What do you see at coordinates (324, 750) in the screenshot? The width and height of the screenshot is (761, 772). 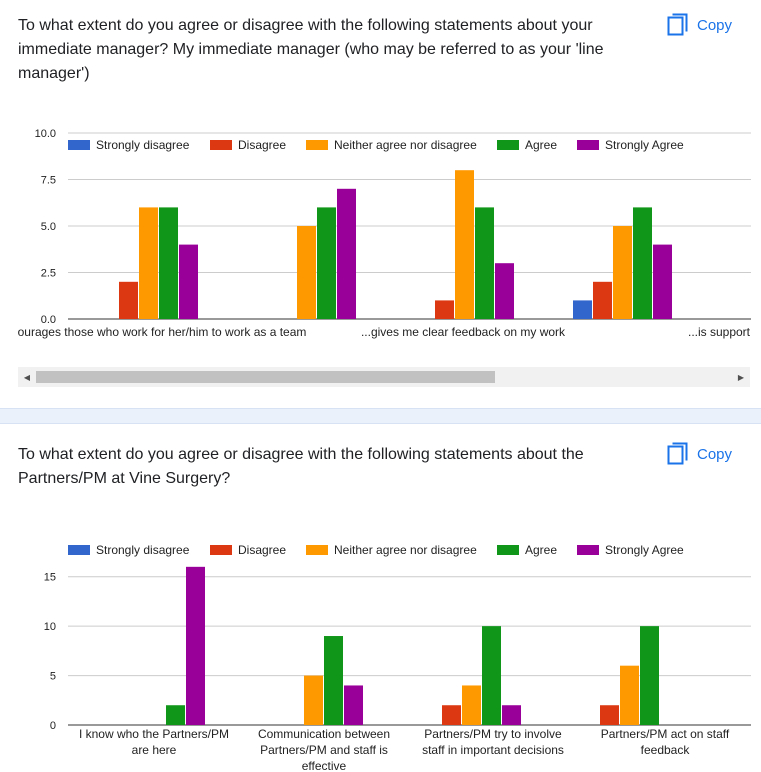 I see `x-tick-label: Partners/PM and staff is` at bounding box center [324, 750].